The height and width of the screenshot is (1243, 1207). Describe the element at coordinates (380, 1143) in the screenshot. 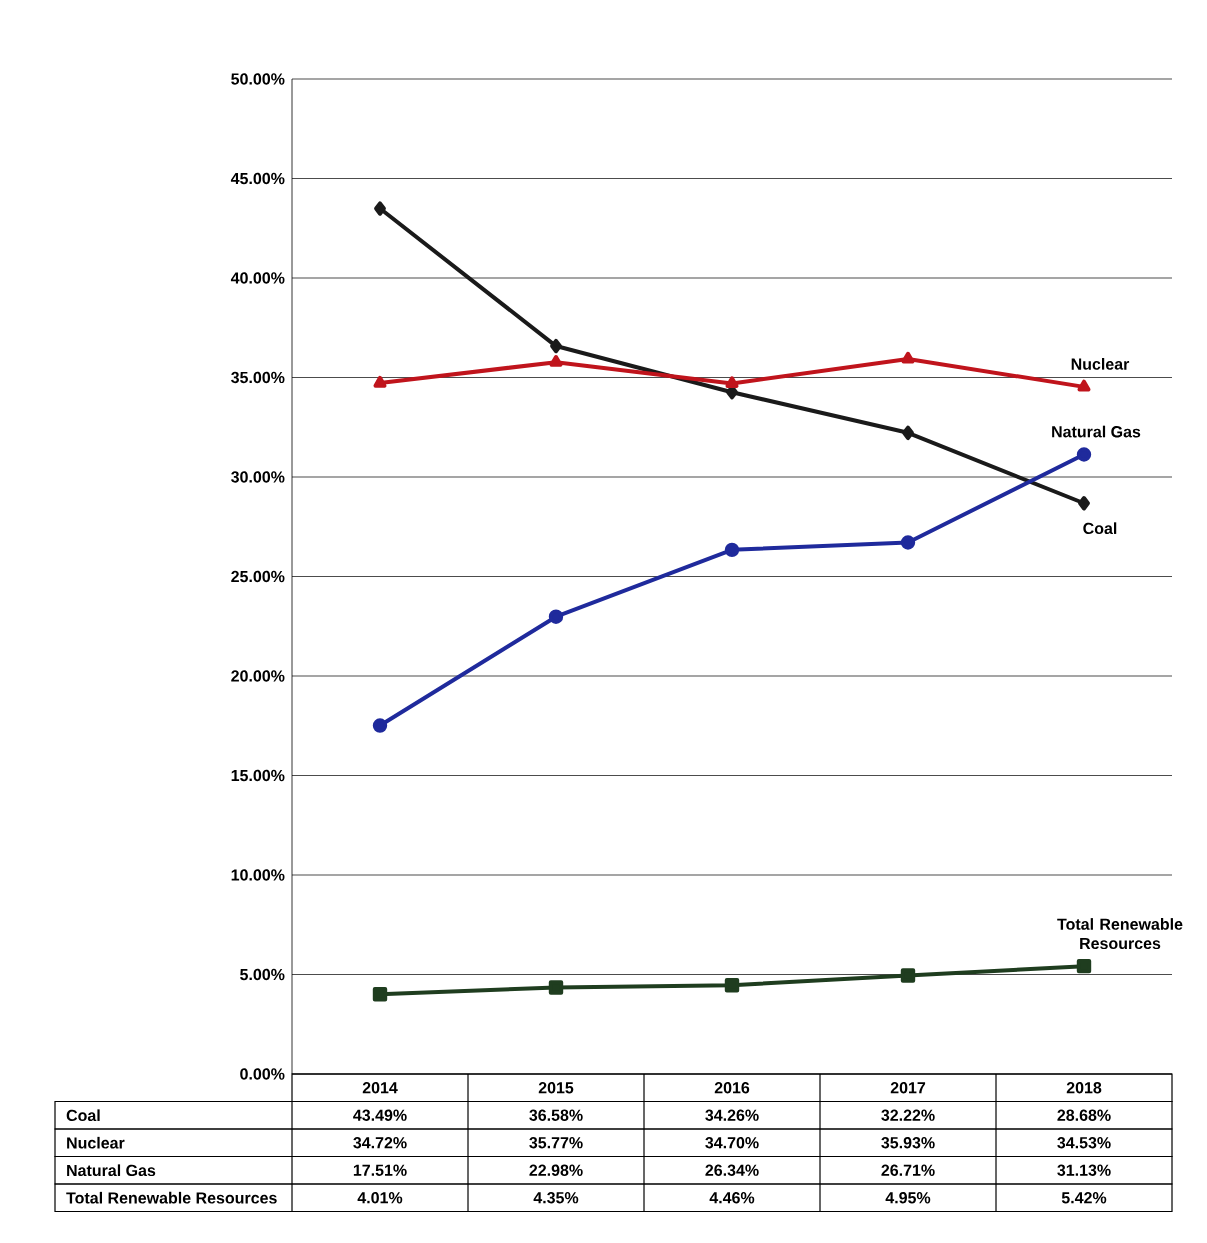

I see `data-label: 34.72%` at that location.